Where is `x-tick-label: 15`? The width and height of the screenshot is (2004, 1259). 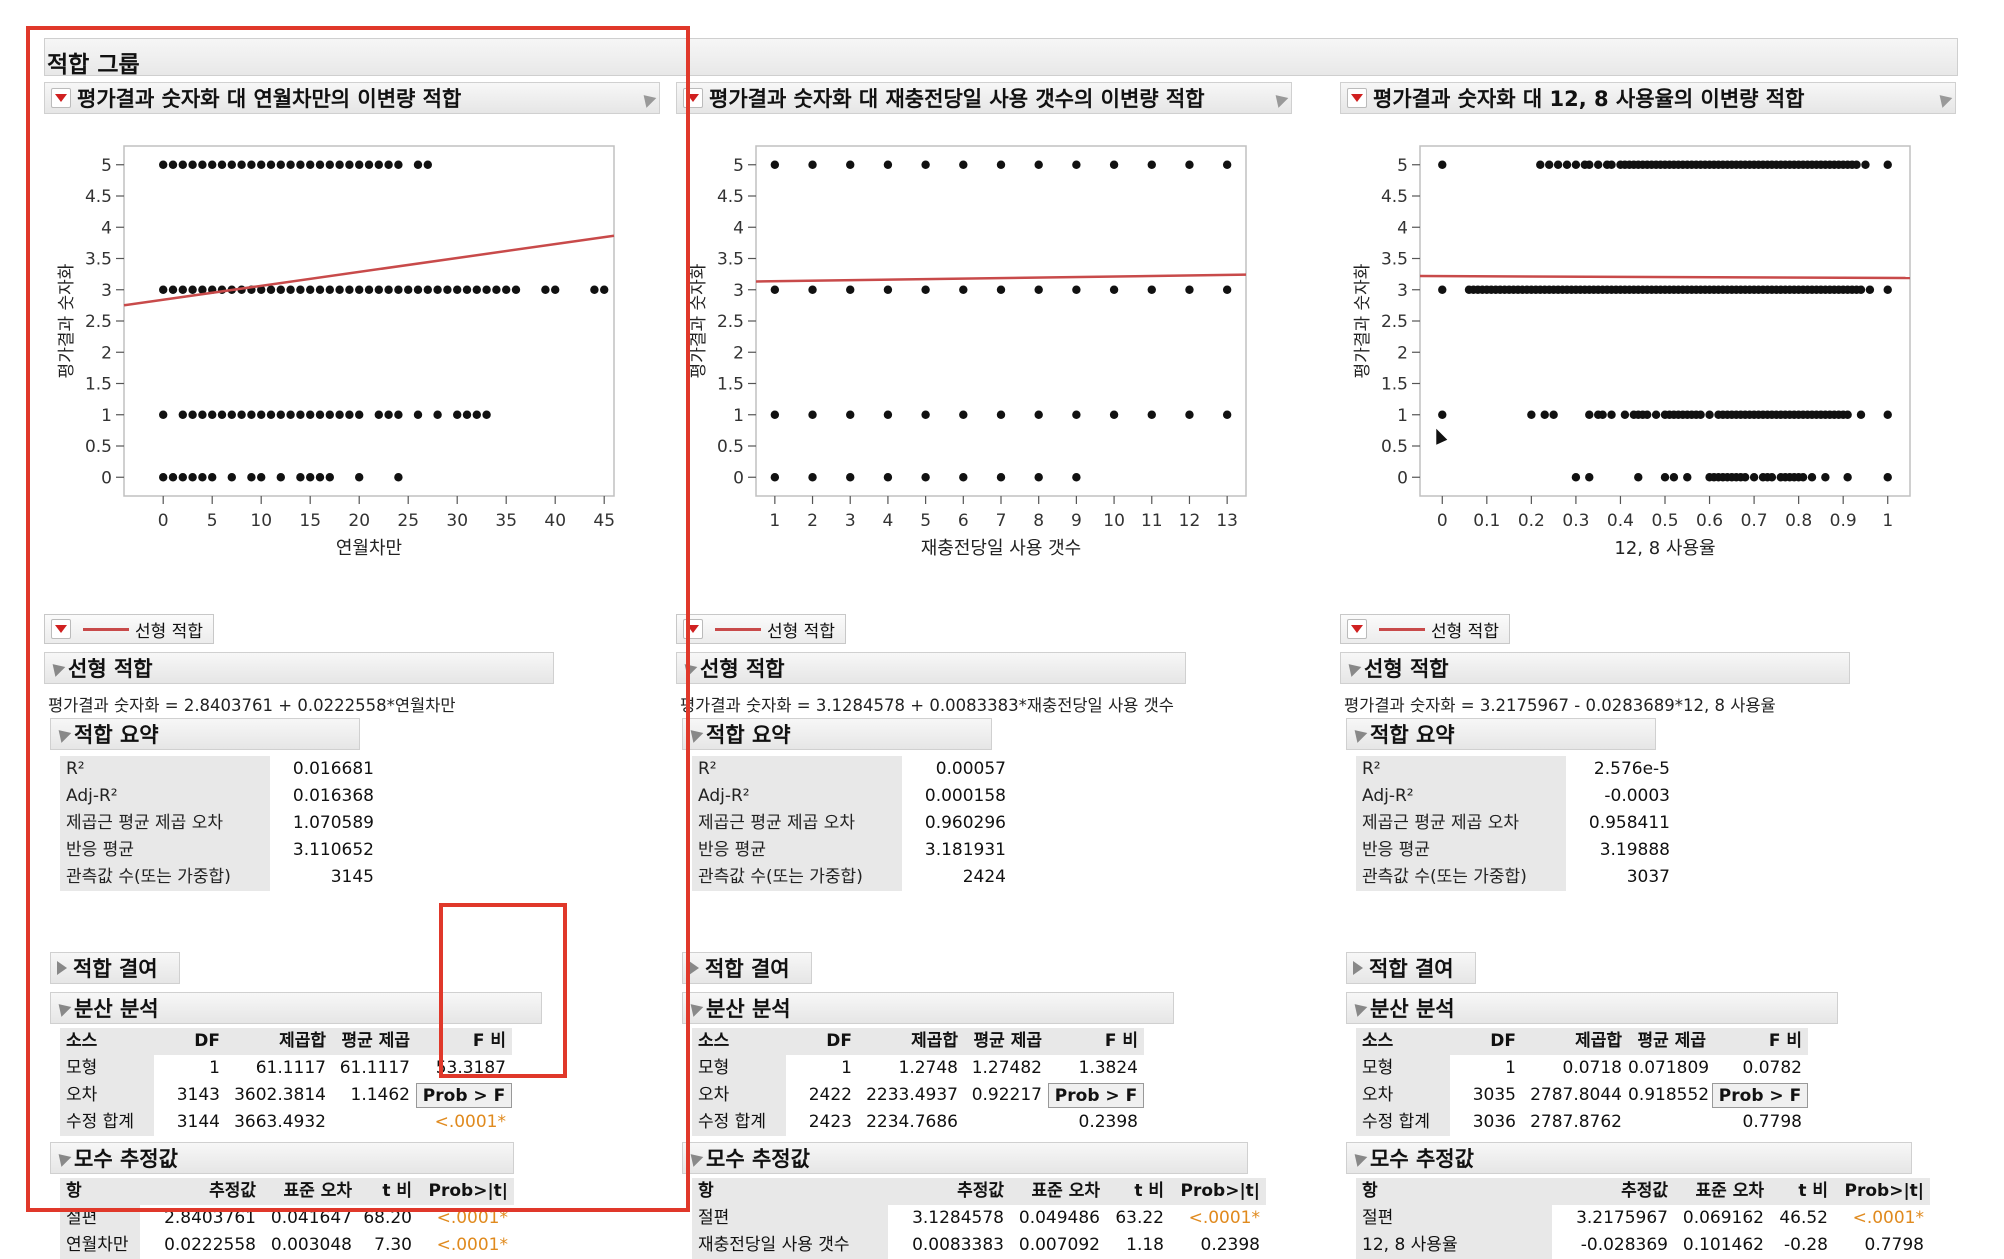
x-tick-label: 15 is located at coordinates (310, 521).